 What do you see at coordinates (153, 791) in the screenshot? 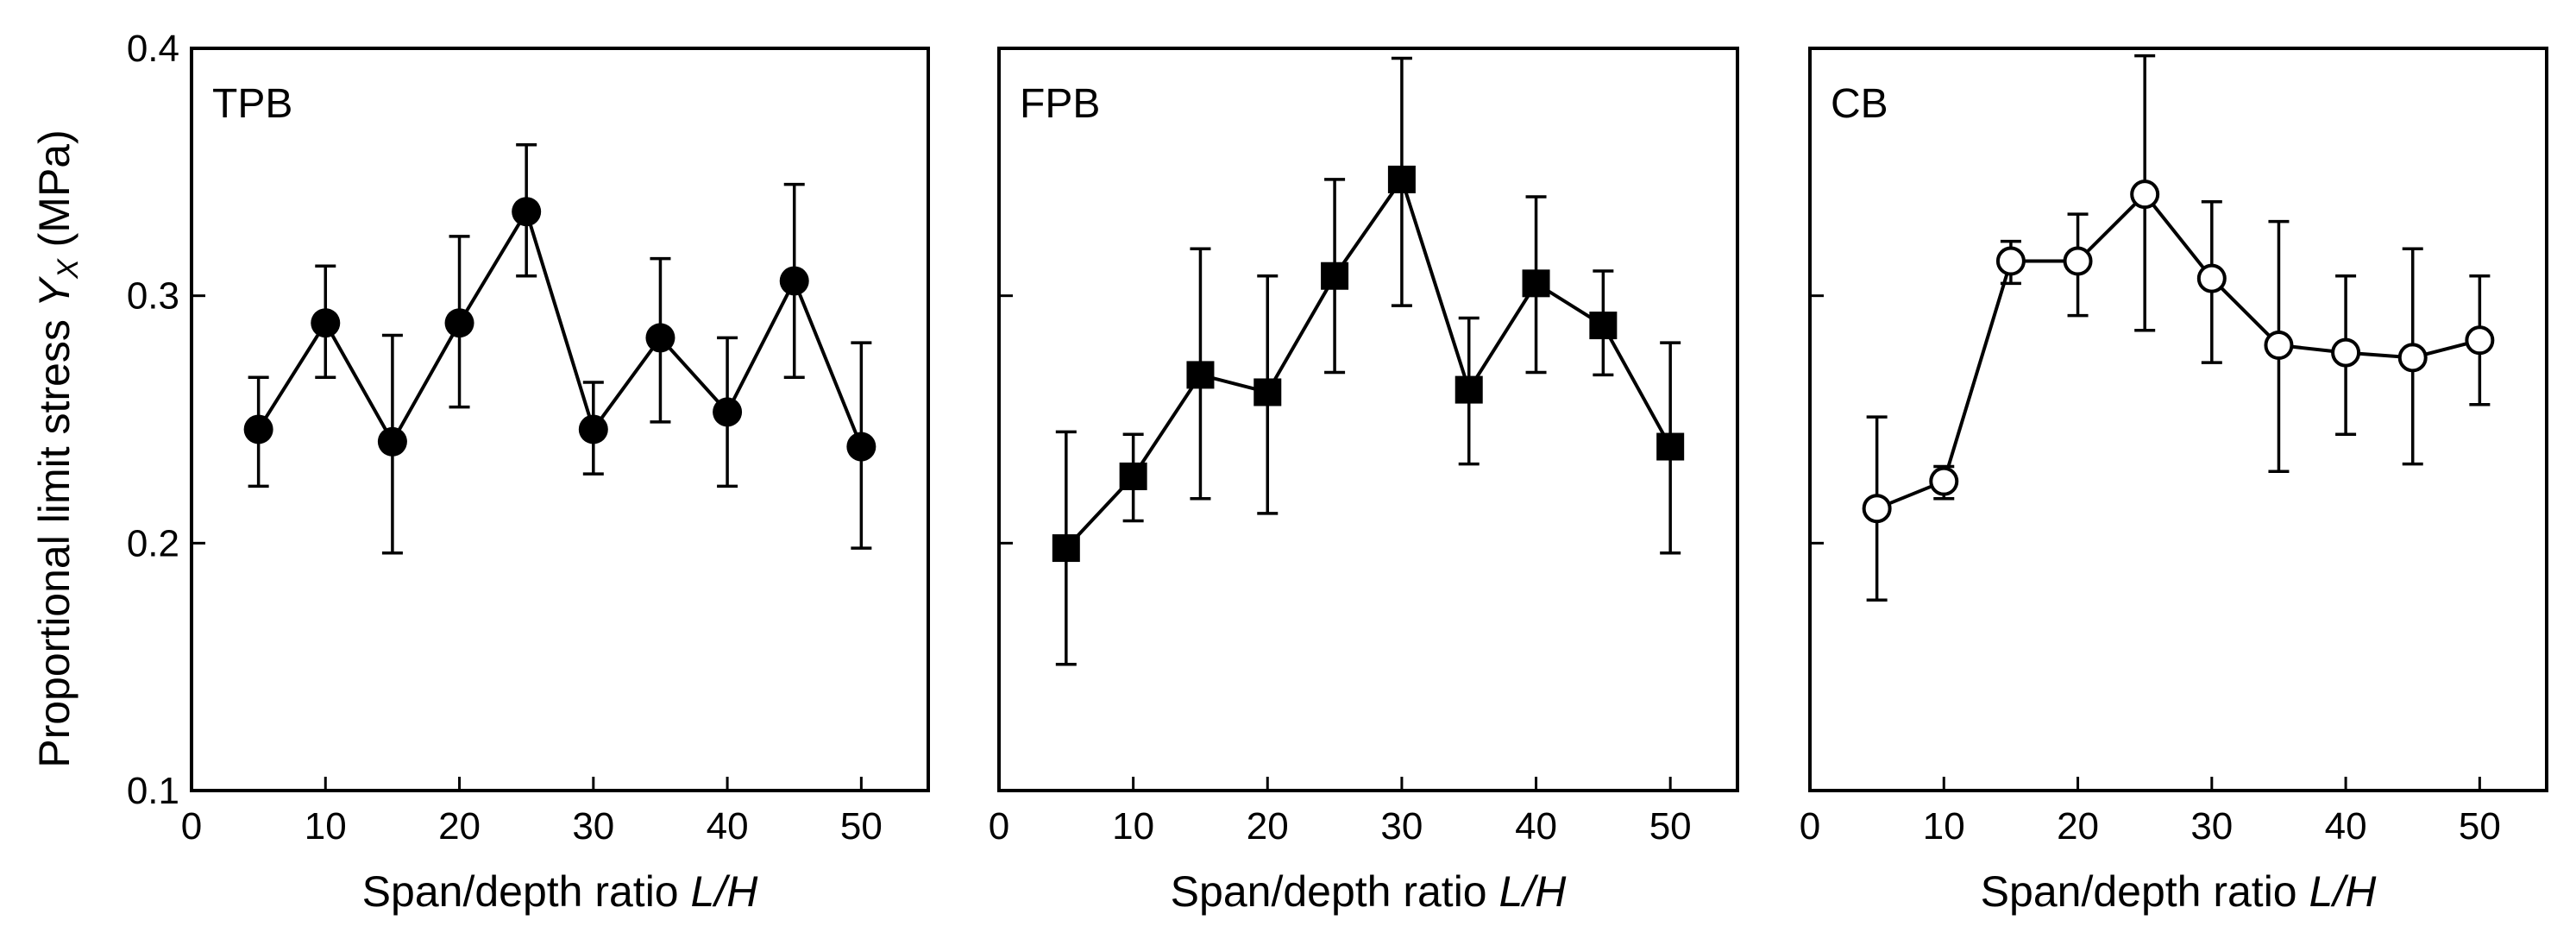
I see `y-tick-label: 0.1` at bounding box center [153, 791].